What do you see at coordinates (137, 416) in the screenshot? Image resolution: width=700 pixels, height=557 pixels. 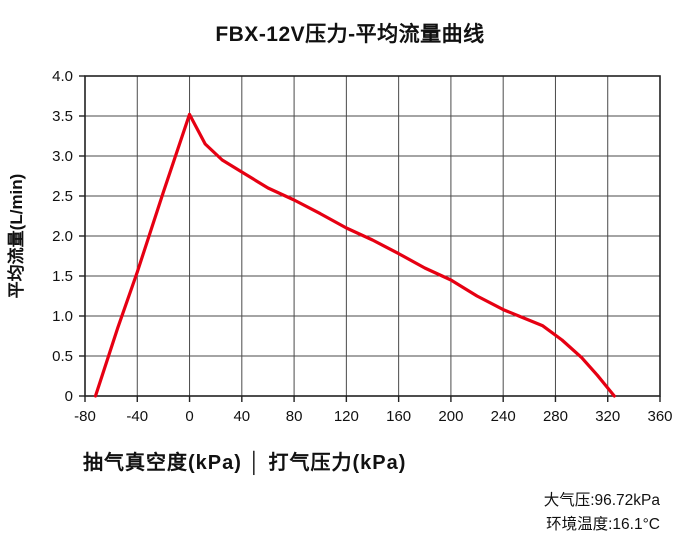 I see `svg-text: -40` at bounding box center [137, 416].